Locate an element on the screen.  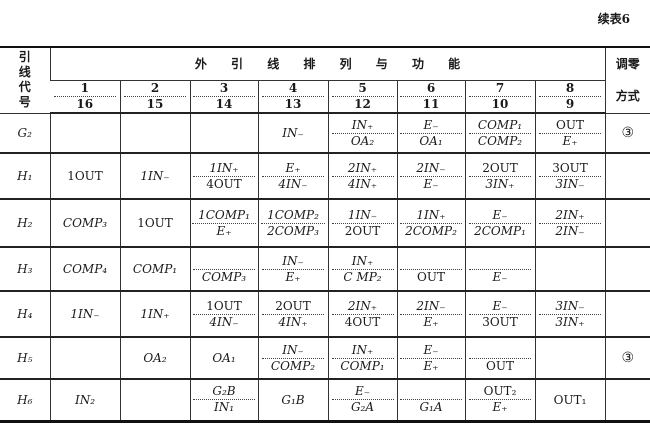
pin-header-5: 5 12 is located at coordinates (362, 97).